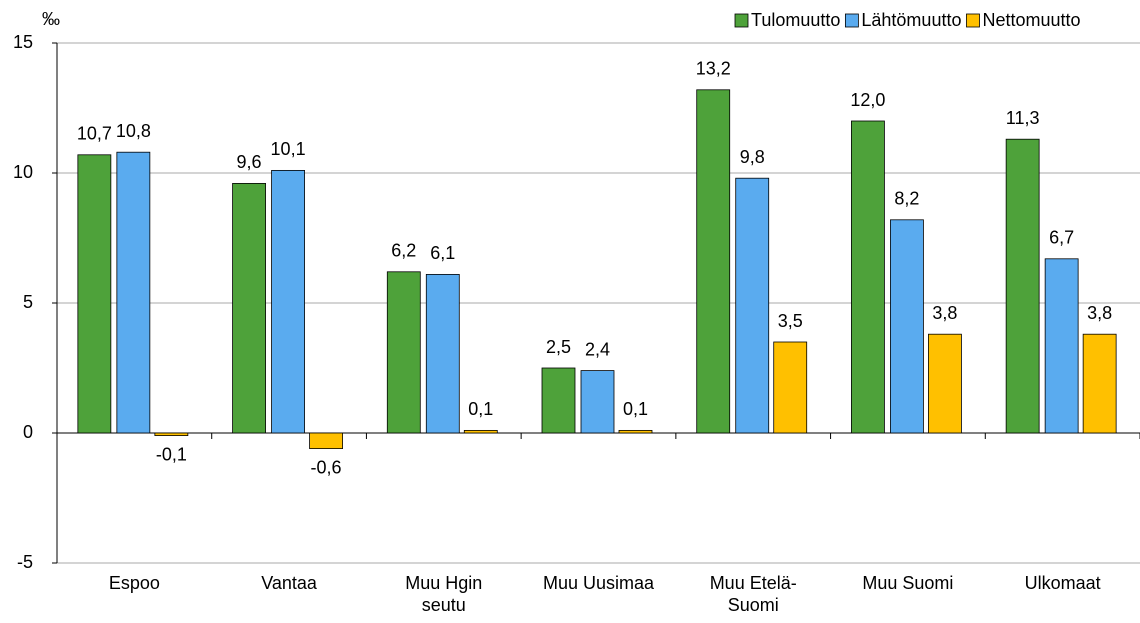 Image resolution: width=1140 pixels, height=623 pixels. Describe the element at coordinates (23, 172) in the screenshot. I see `y-tick-label: 10` at that location.